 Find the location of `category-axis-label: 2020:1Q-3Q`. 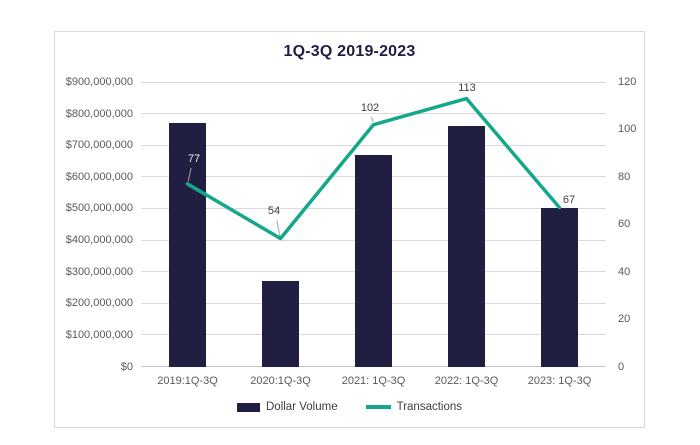

category-axis-label: 2020:1Q-3Q is located at coordinates (280, 380).